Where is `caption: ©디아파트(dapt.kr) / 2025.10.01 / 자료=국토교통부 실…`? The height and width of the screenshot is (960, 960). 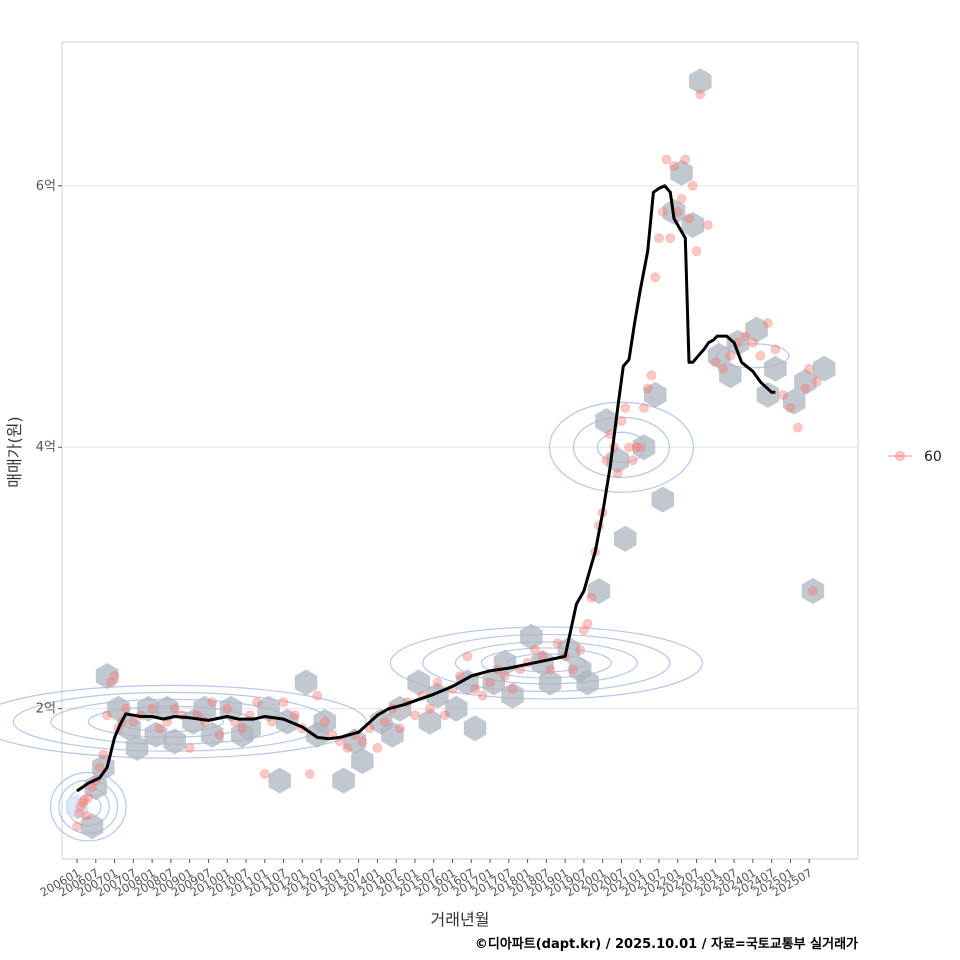
caption: ©디아파트(dapt.kr) / 2025.10.01 / 자료=국토교통부 실… is located at coordinates (666, 944).